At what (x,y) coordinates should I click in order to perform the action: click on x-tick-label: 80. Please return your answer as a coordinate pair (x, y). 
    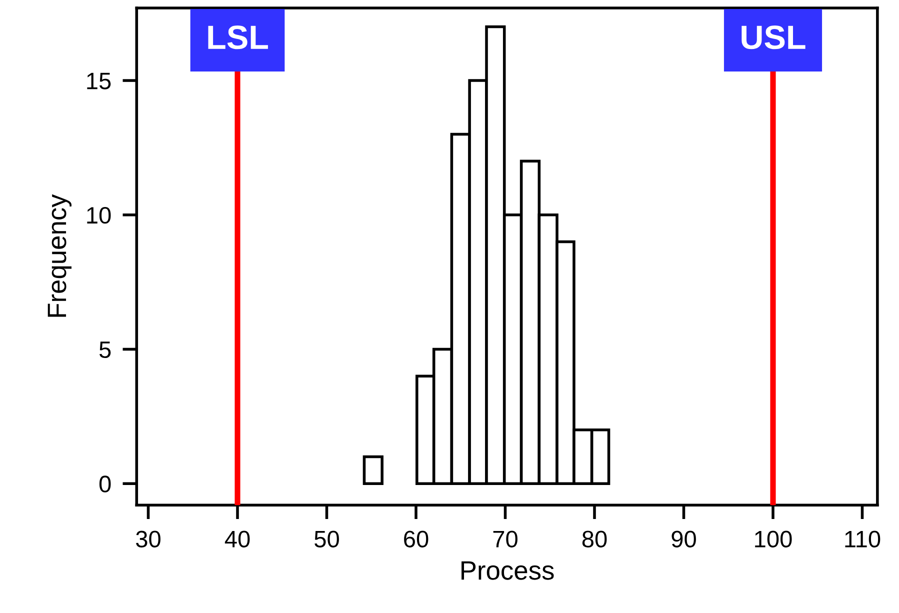
    Looking at the image, I should click on (594, 539).